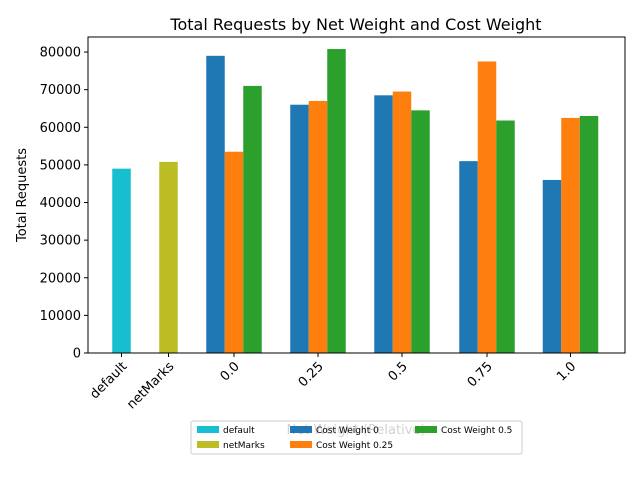 The image size is (640, 480). I want to click on bar-netMarks, so click(168, 257).